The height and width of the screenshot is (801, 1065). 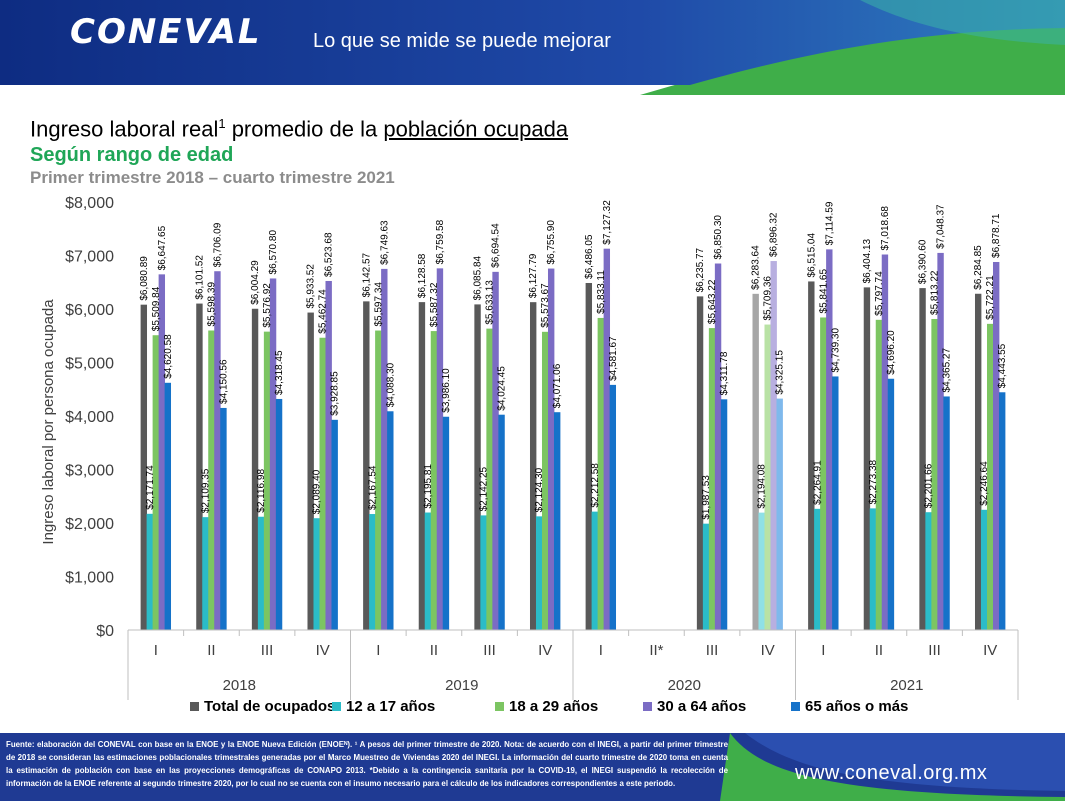 What do you see at coordinates (89, 310) in the screenshot?
I see `y-tick-label: $6,000` at bounding box center [89, 310].